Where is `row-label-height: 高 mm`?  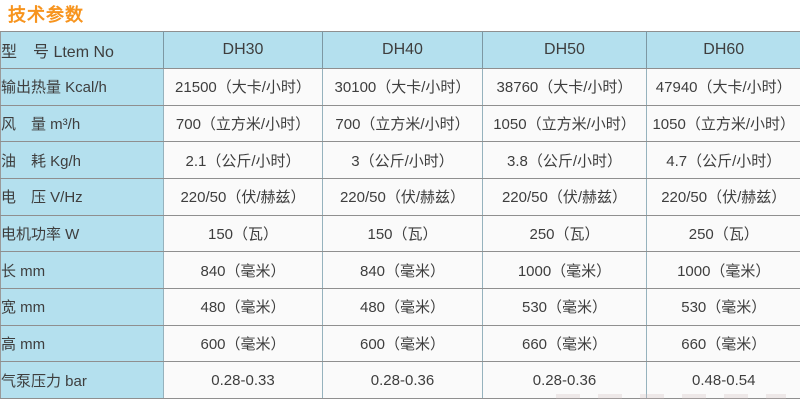 row-label-height: 高 mm is located at coordinates (82, 344).